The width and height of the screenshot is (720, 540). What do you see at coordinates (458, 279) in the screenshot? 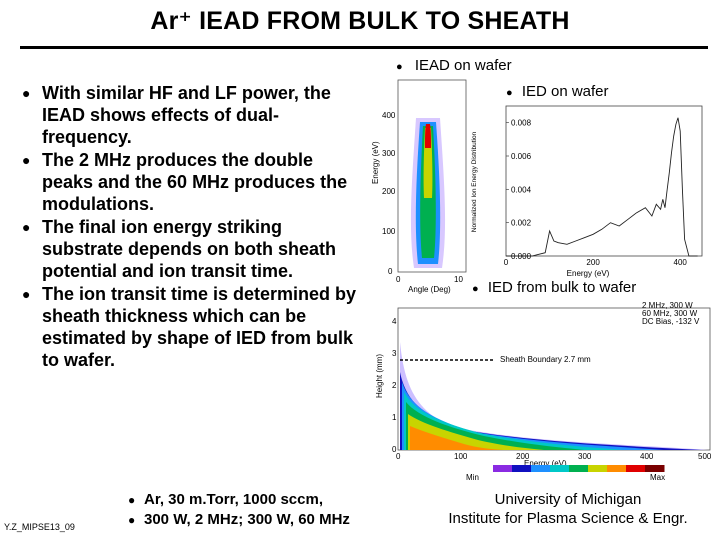
I see `iead-xtick: 10` at bounding box center [458, 279].